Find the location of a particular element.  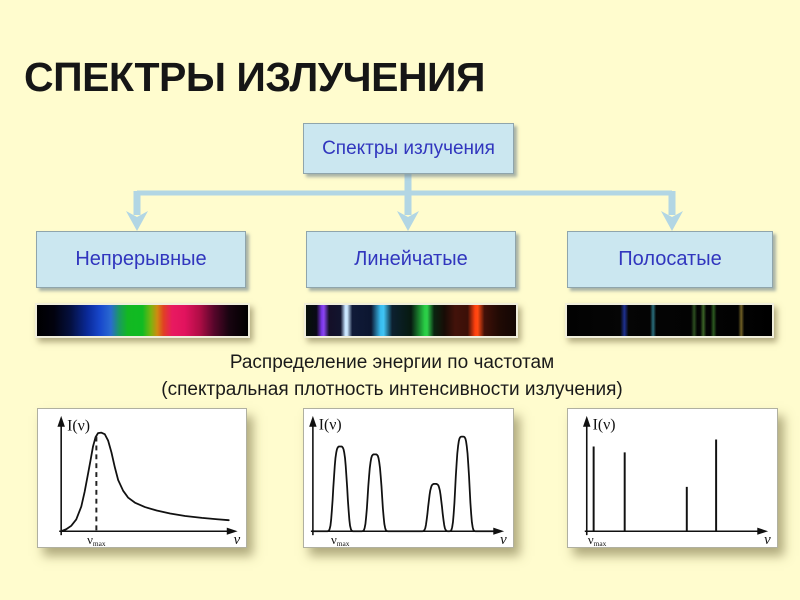

continuous-curve is located at coordinates (145, 482).